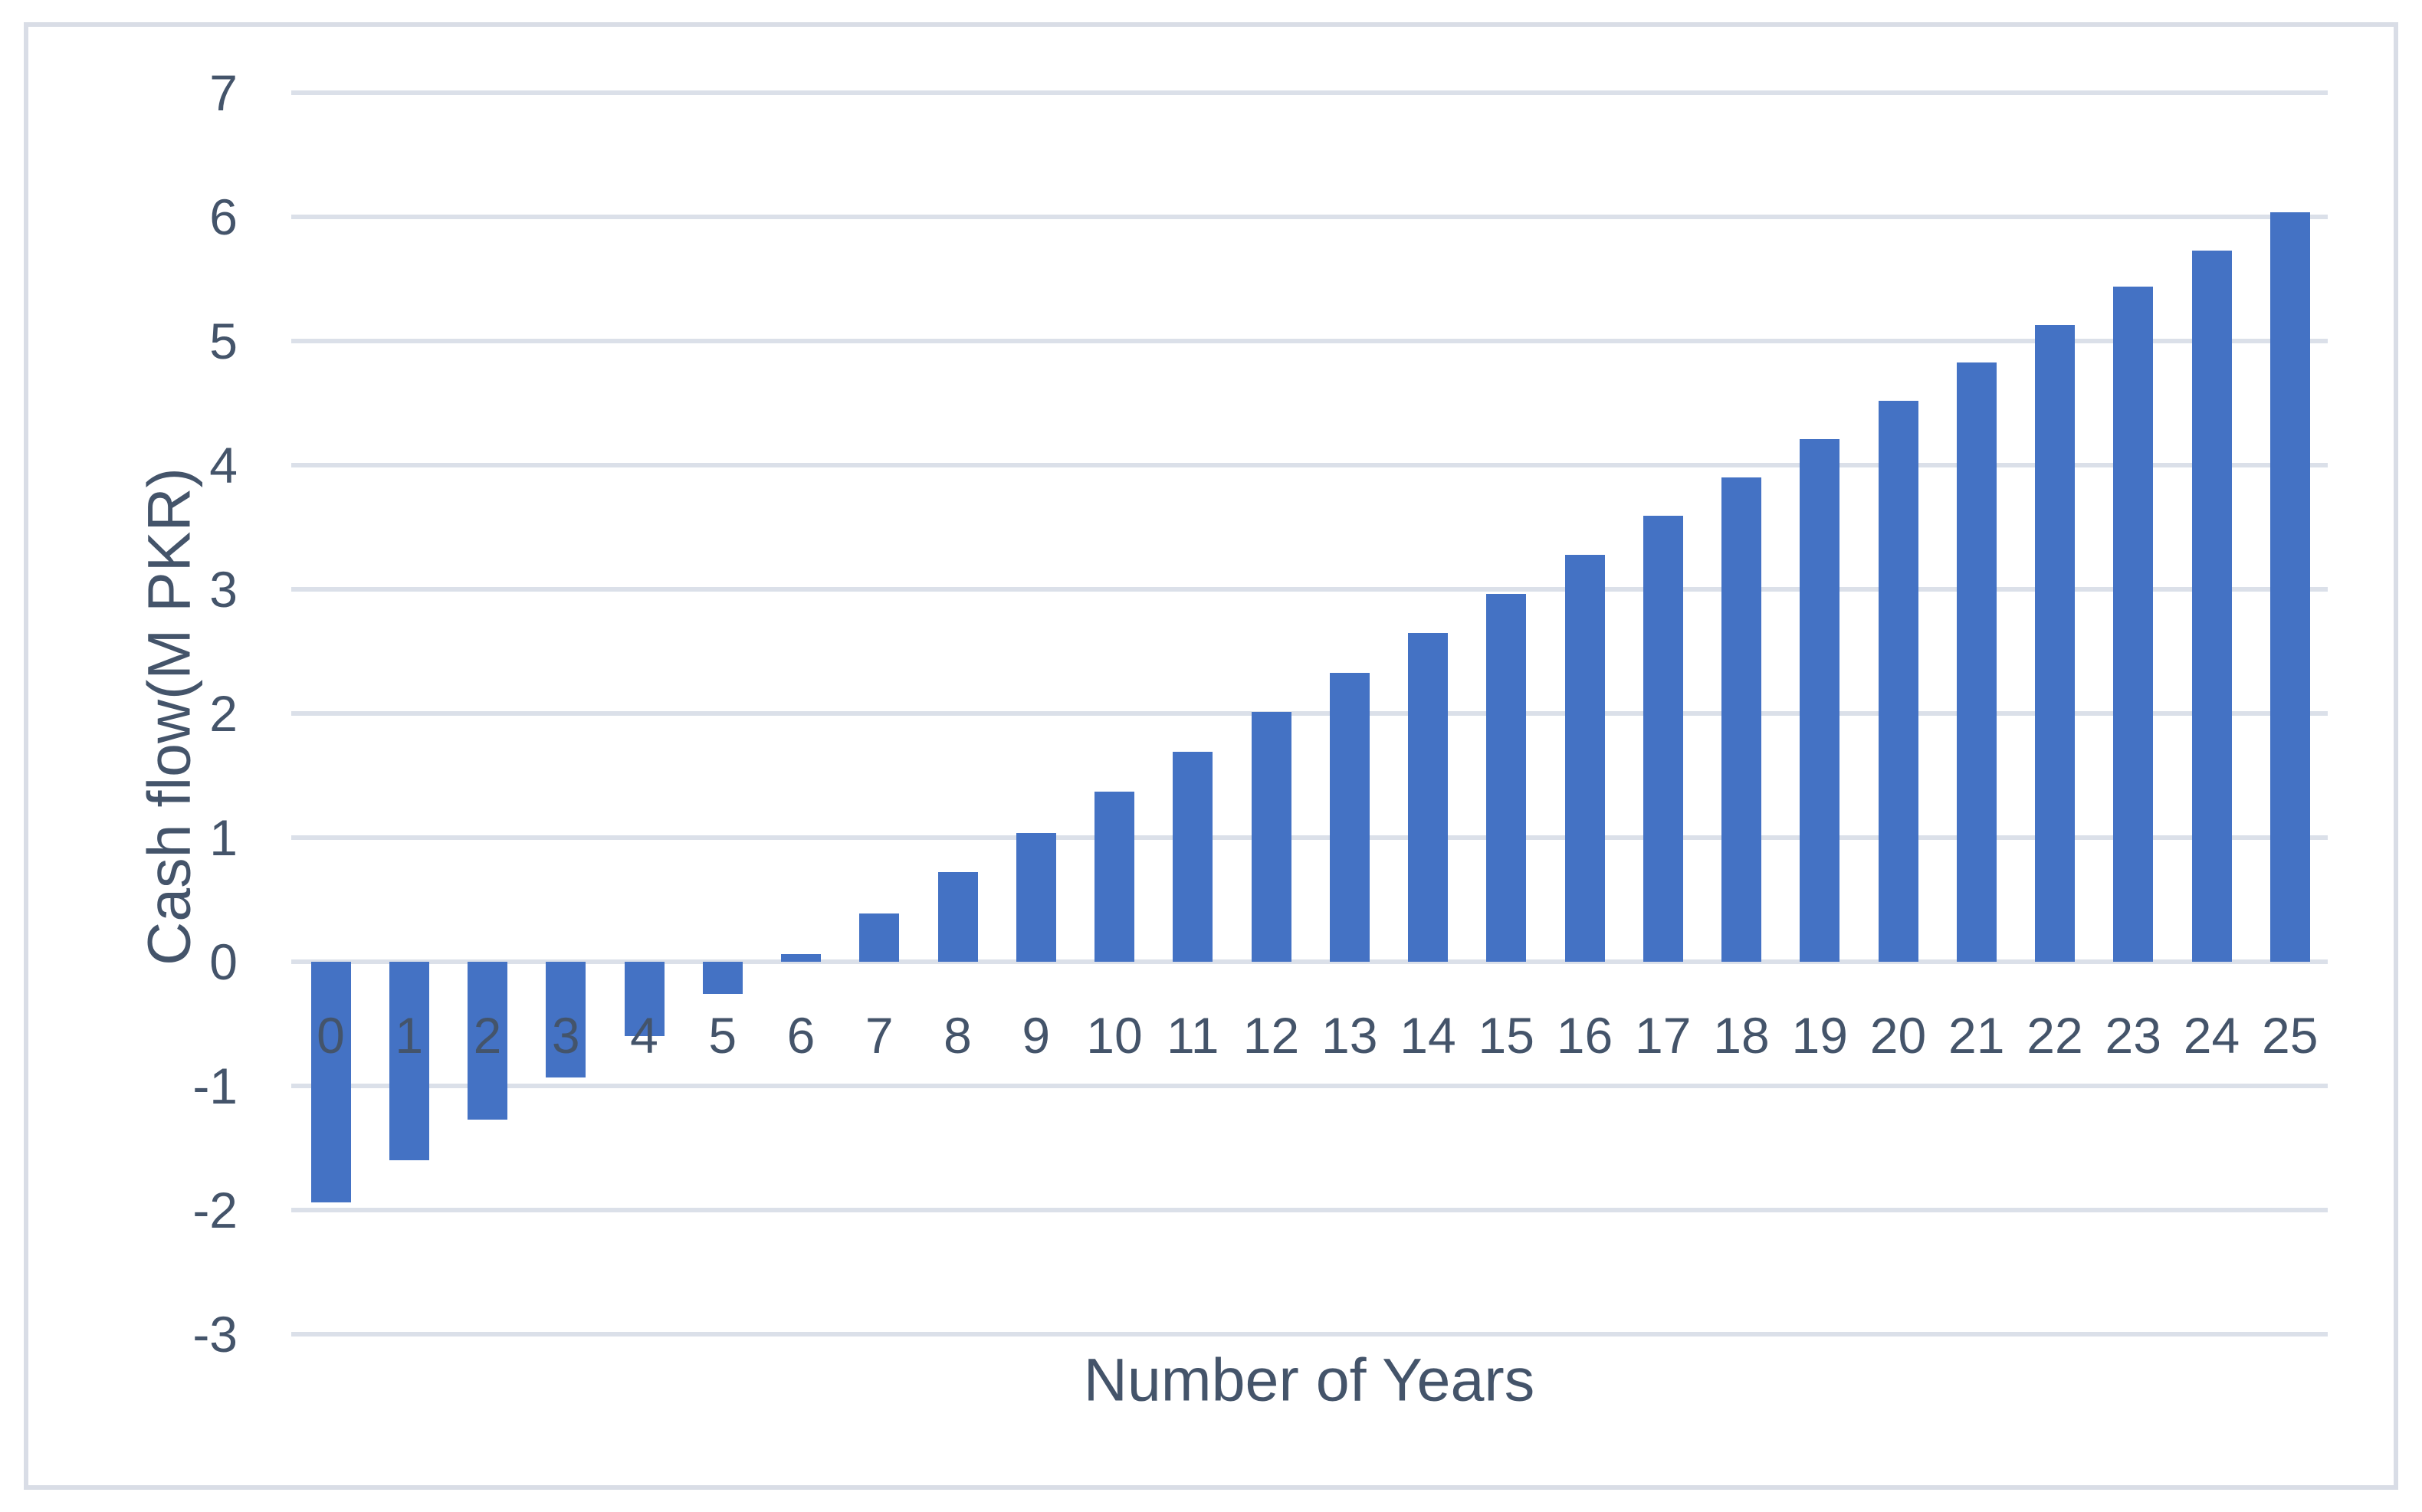 This screenshot has width=2422, height=1512. Describe the element at coordinates (958, 1035) in the screenshot. I see `x-tick-label-8: 8` at that location.